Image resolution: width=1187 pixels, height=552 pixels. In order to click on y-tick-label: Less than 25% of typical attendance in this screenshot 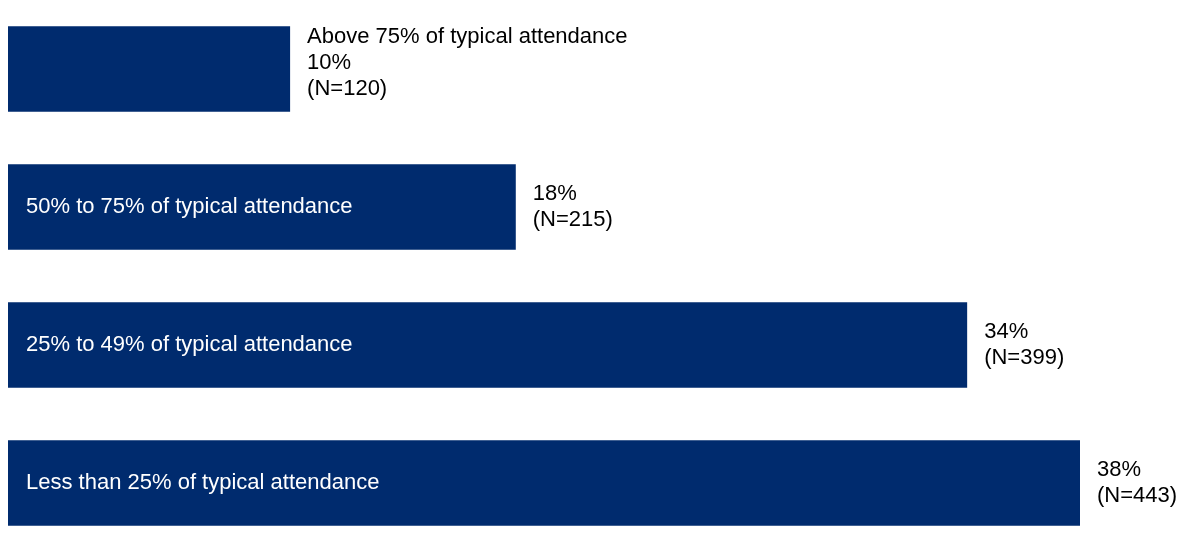, I will do `click(203, 482)`.